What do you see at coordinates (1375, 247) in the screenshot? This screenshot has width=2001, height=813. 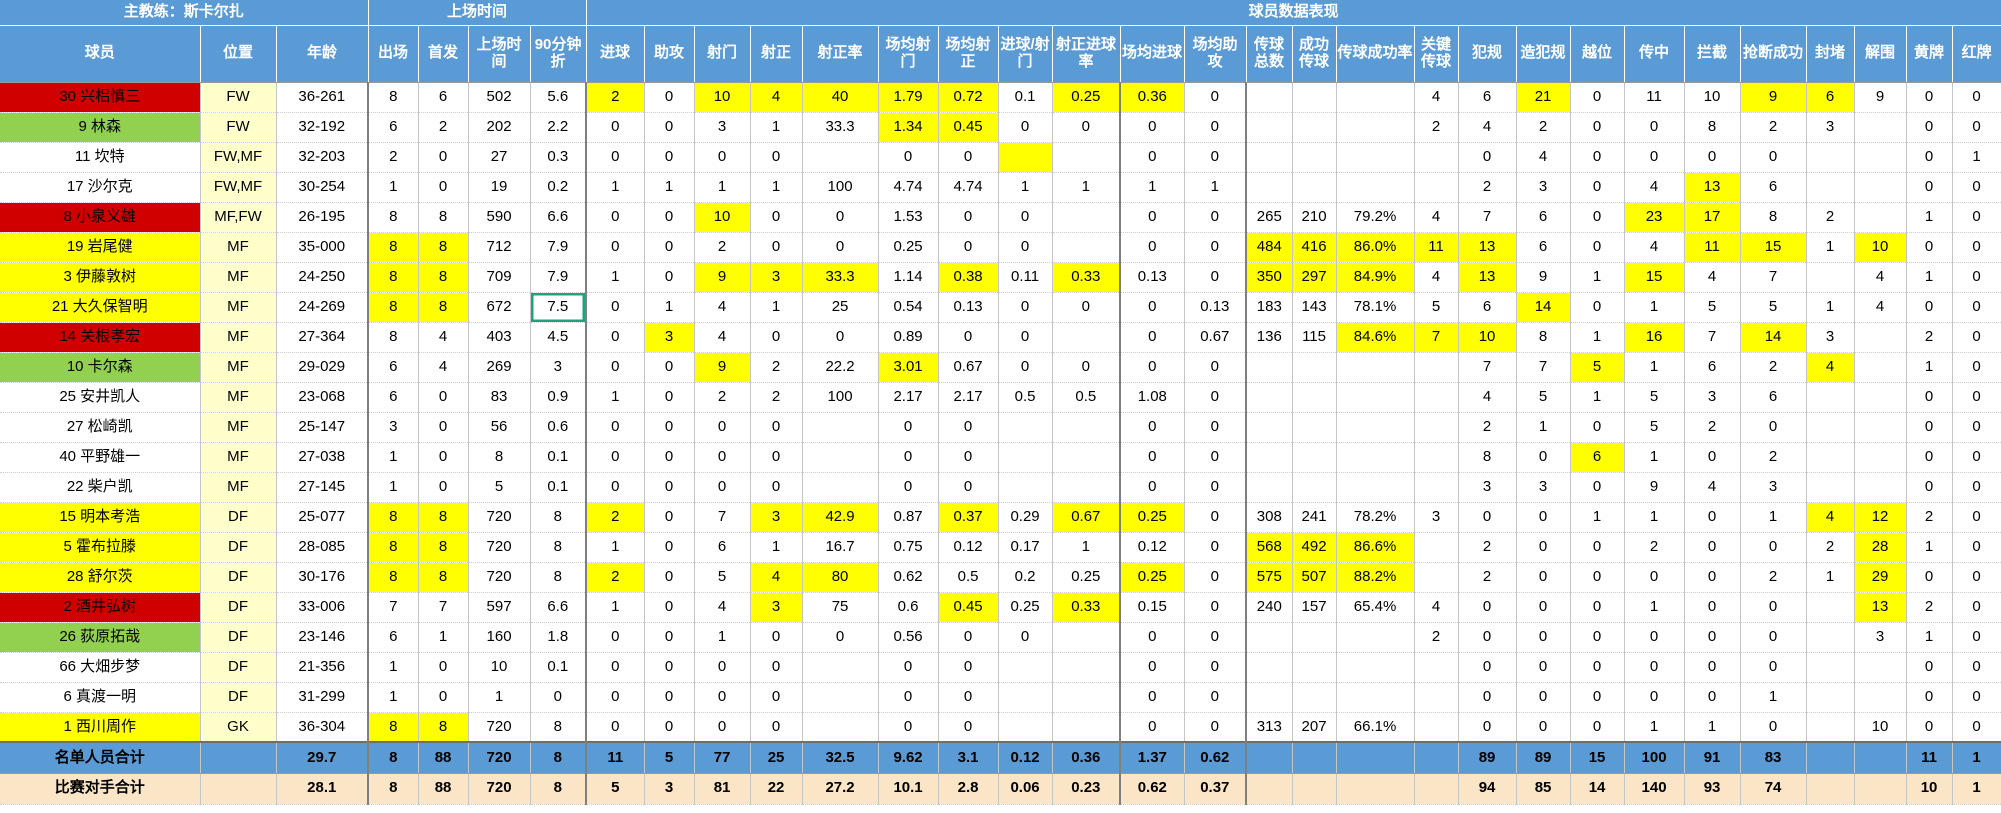 I see `stat-cell: 86.0%` at bounding box center [1375, 247].